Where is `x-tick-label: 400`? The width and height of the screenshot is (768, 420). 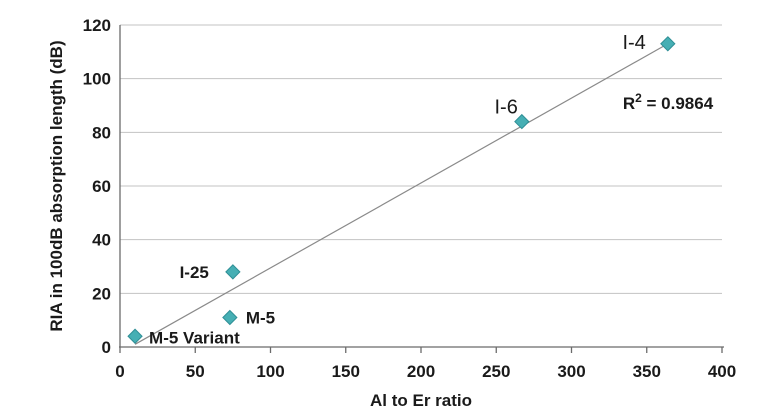
x-tick-label: 400 is located at coordinates (722, 371).